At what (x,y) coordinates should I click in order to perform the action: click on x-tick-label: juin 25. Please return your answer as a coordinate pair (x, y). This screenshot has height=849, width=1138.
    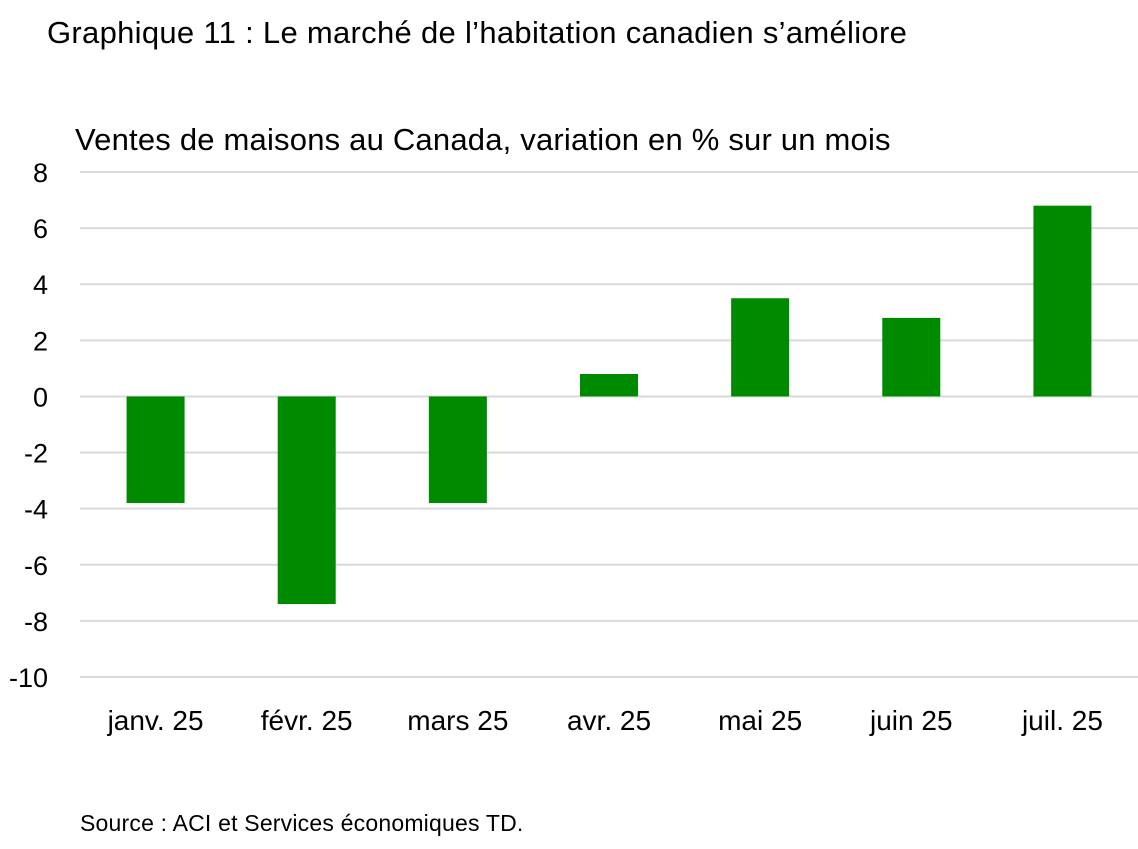
    Looking at the image, I should click on (911, 720).